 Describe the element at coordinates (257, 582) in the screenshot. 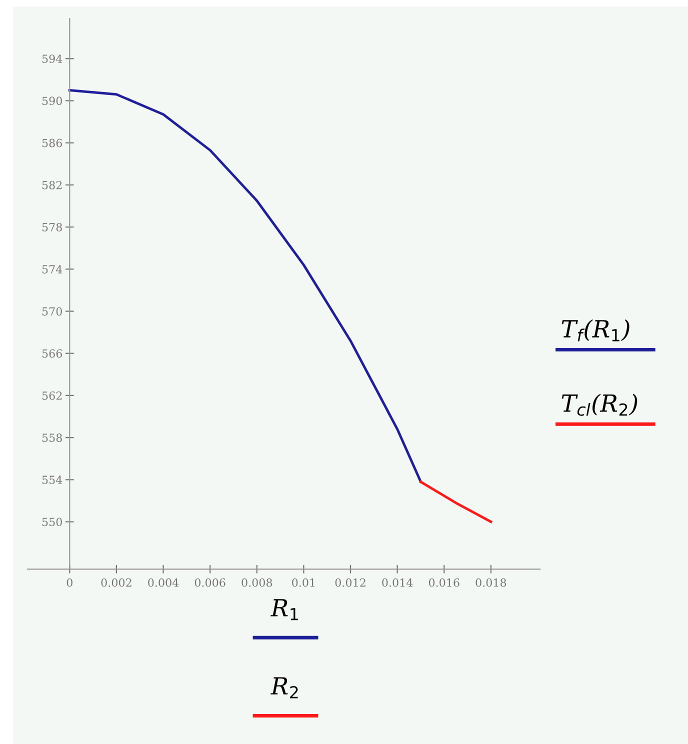

I see `x-tick-label: 0.008` at that location.